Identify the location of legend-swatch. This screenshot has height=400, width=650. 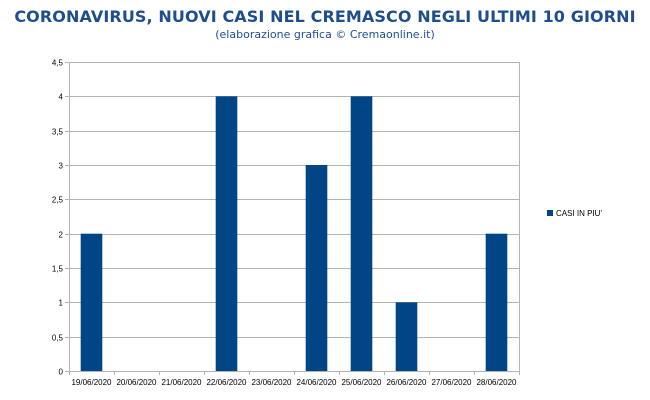
(550, 213).